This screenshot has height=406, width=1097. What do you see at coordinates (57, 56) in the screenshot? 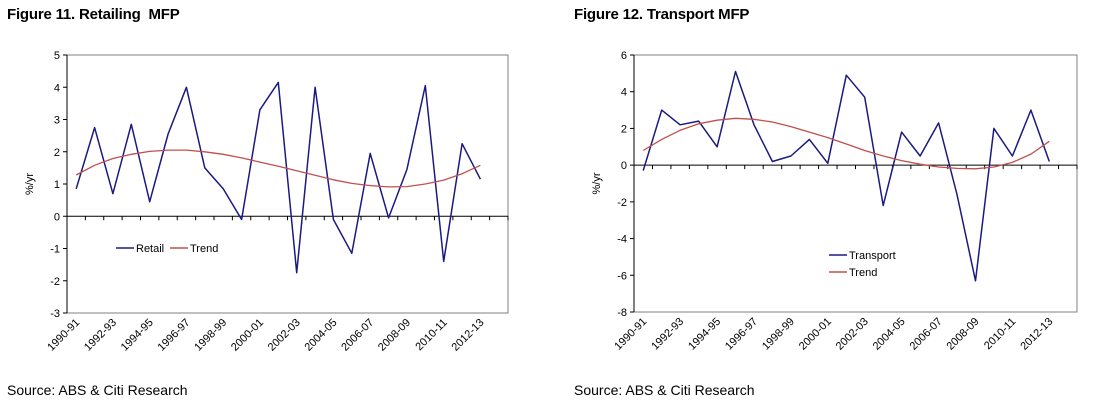
I see `y-tick-label: 5` at bounding box center [57, 56].